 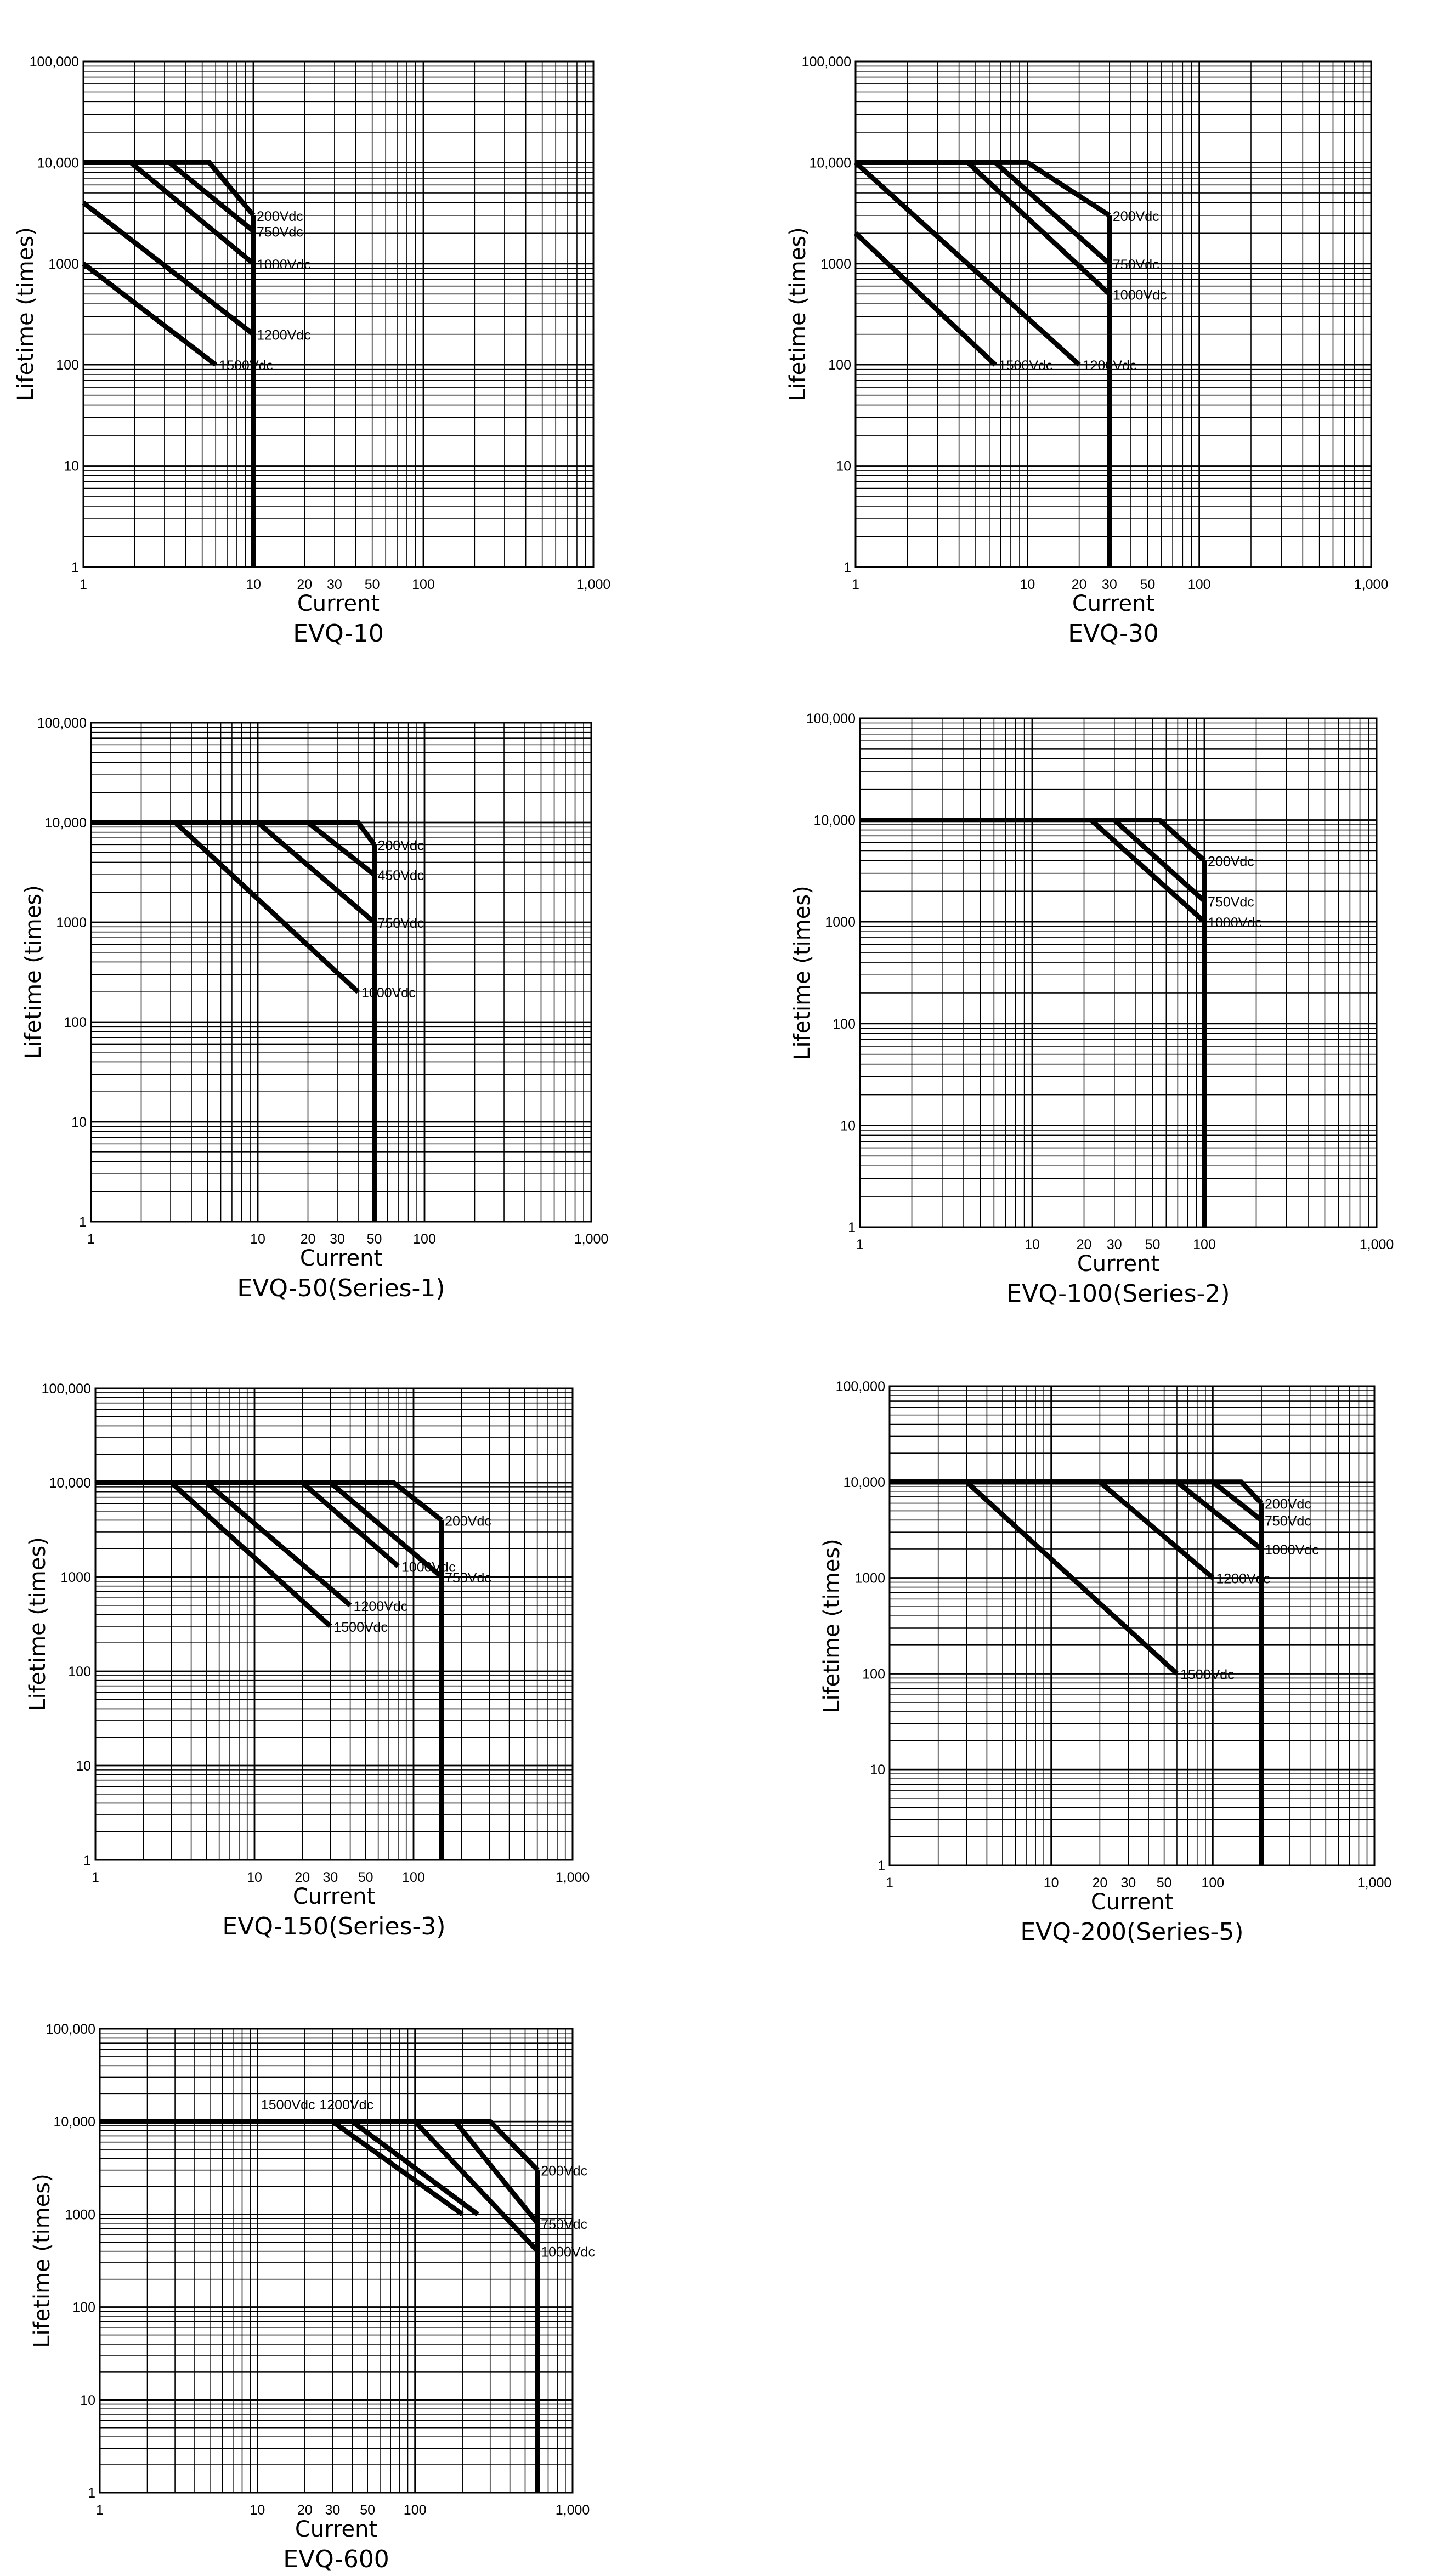 I want to click on x-tick-label: 1,000, so click(x=1377, y=1244).